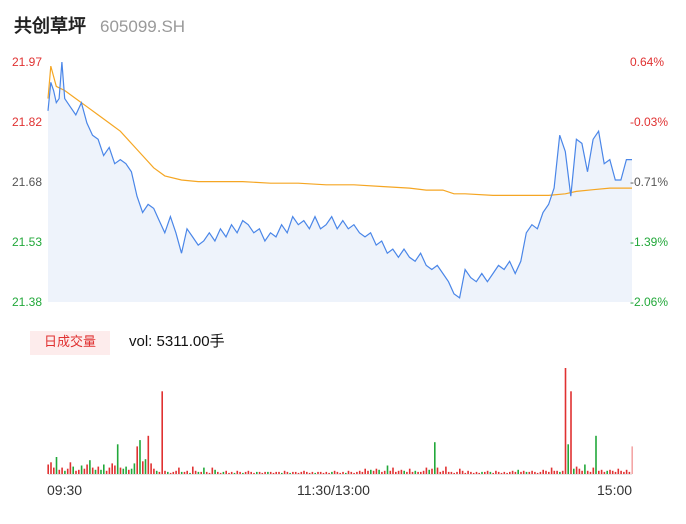 The height and width of the screenshot is (524, 686). I want to click on y-left-tick-1: 21.97, so click(27, 62).